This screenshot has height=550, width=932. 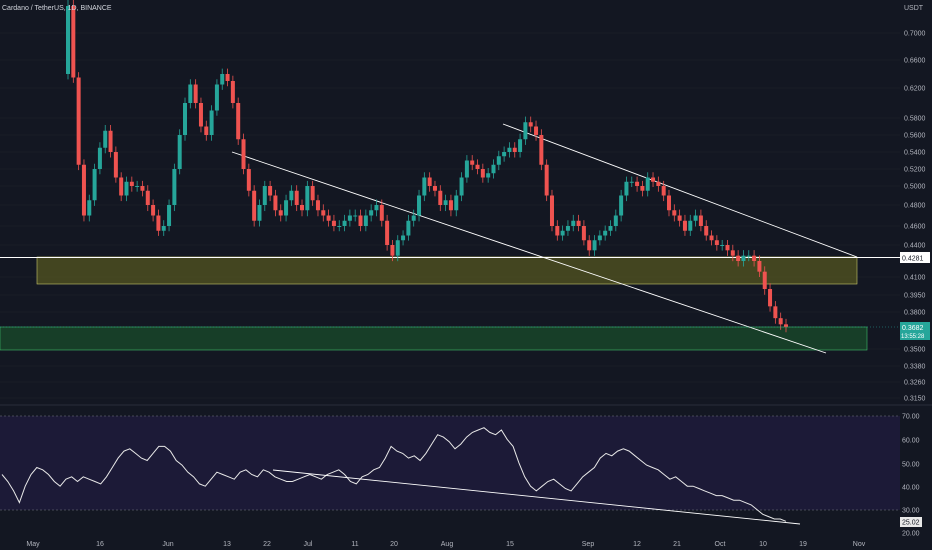 I want to click on time-tick-label: 11, so click(x=354, y=544).